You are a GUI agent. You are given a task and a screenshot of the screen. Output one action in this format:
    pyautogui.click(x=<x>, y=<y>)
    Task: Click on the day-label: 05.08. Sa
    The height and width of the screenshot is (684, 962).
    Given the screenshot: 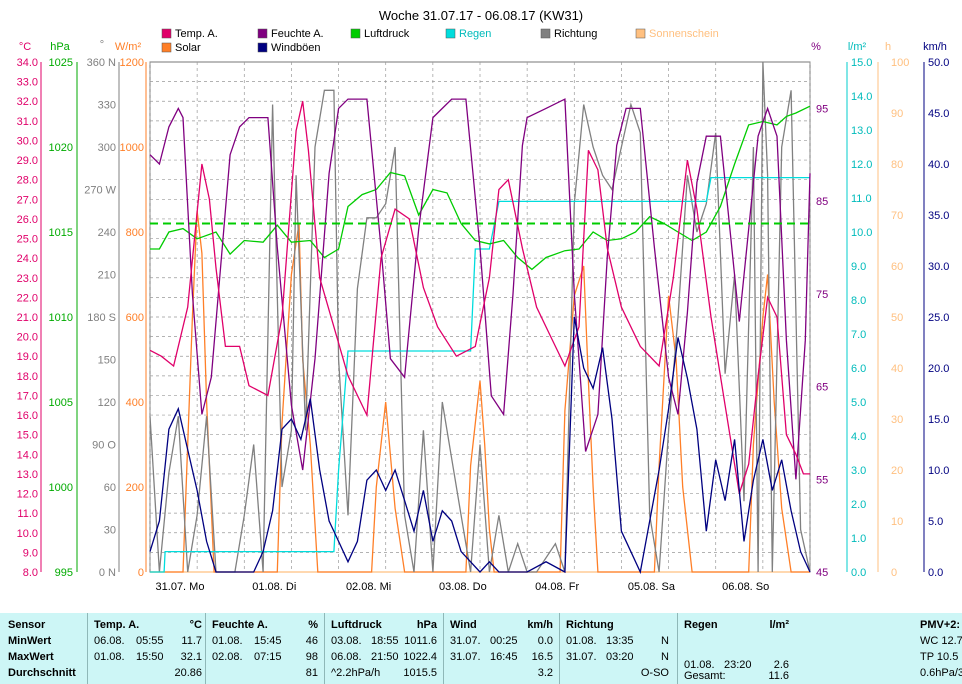 What is the action you would take?
    pyautogui.click(x=652, y=587)
    